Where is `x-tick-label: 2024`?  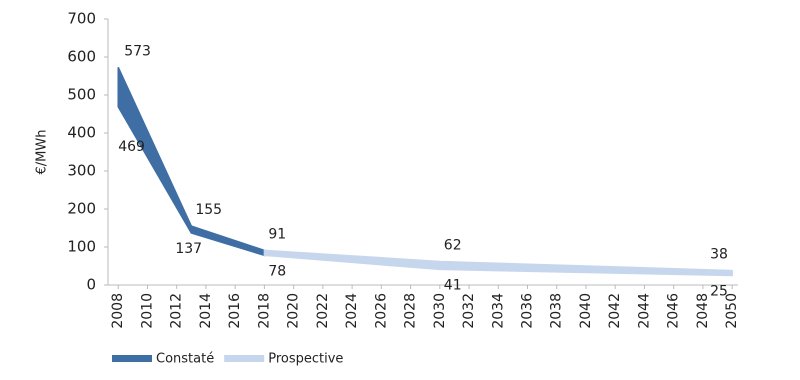
x-tick-label: 2024 is located at coordinates (352, 311).